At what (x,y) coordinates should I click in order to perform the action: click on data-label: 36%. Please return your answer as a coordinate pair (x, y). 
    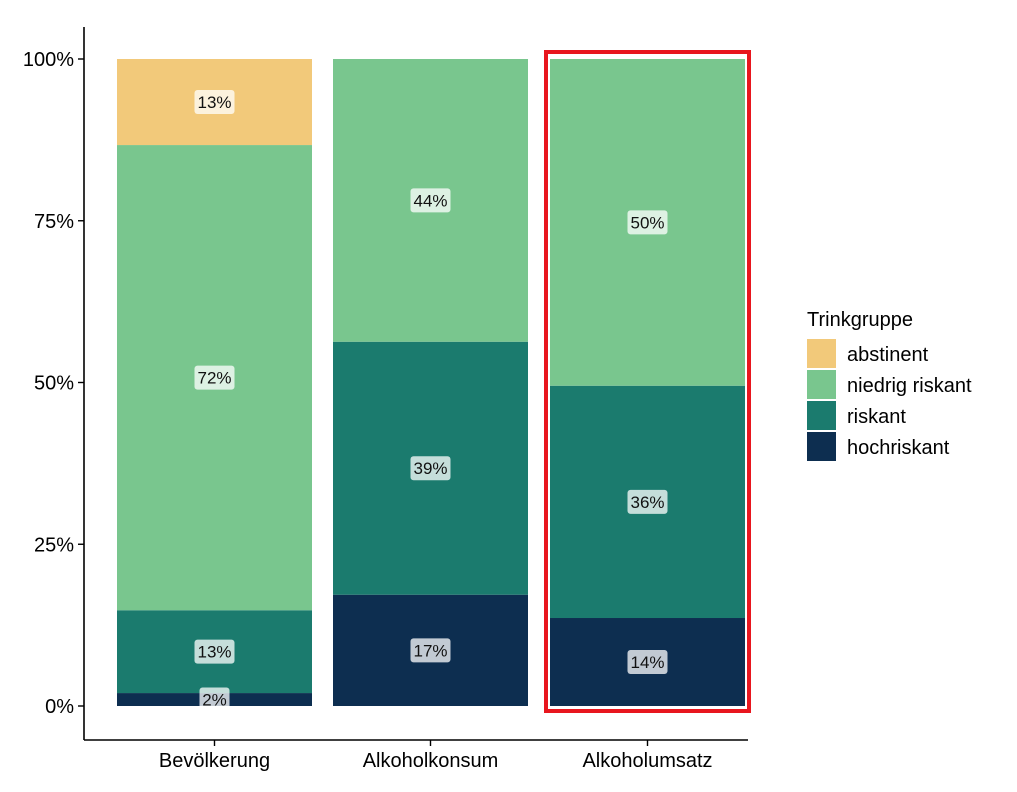
    Looking at the image, I should click on (647, 502).